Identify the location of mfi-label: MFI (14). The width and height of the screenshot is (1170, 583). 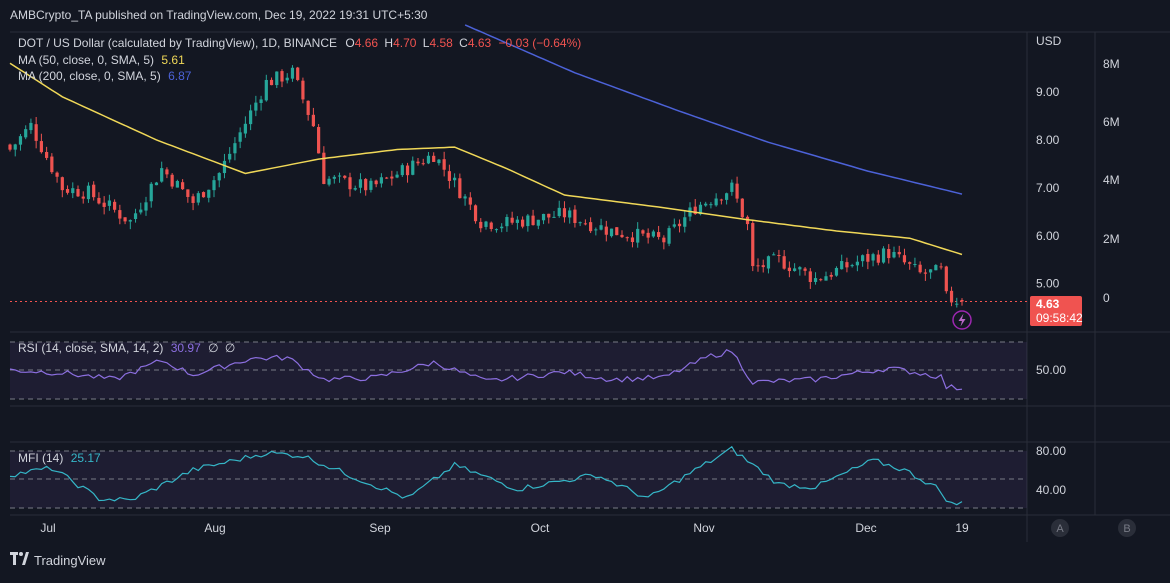
(40, 458).